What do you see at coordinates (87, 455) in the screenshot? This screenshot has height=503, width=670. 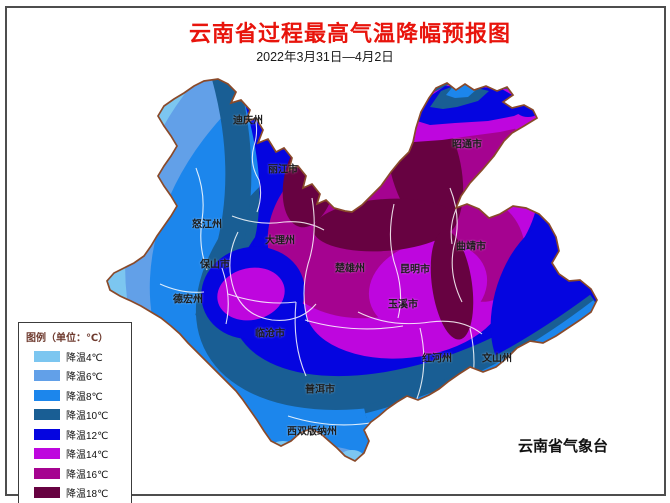 I see `legend-item-label: 降温14℃` at bounding box center [87, 455].